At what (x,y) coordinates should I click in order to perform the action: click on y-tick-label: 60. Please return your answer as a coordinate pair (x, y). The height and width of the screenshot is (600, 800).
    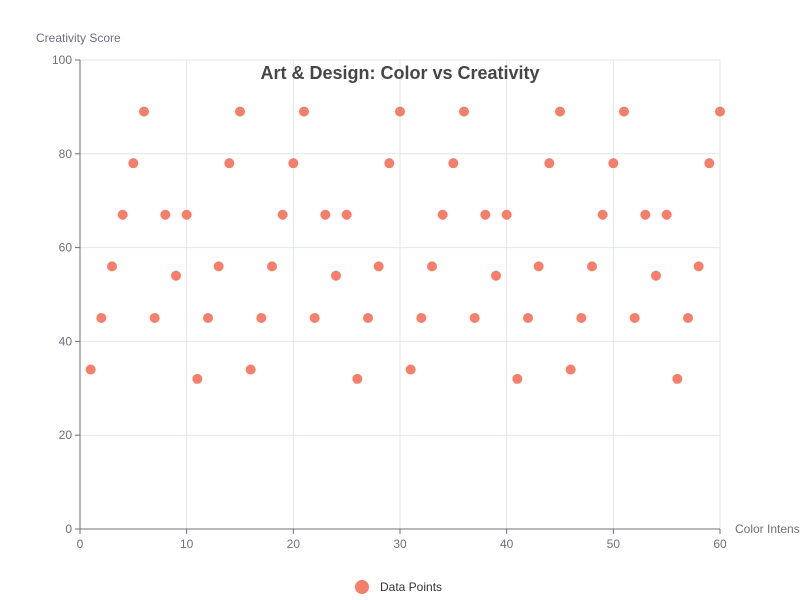
    Looking at the image, I should click on (66, 248).